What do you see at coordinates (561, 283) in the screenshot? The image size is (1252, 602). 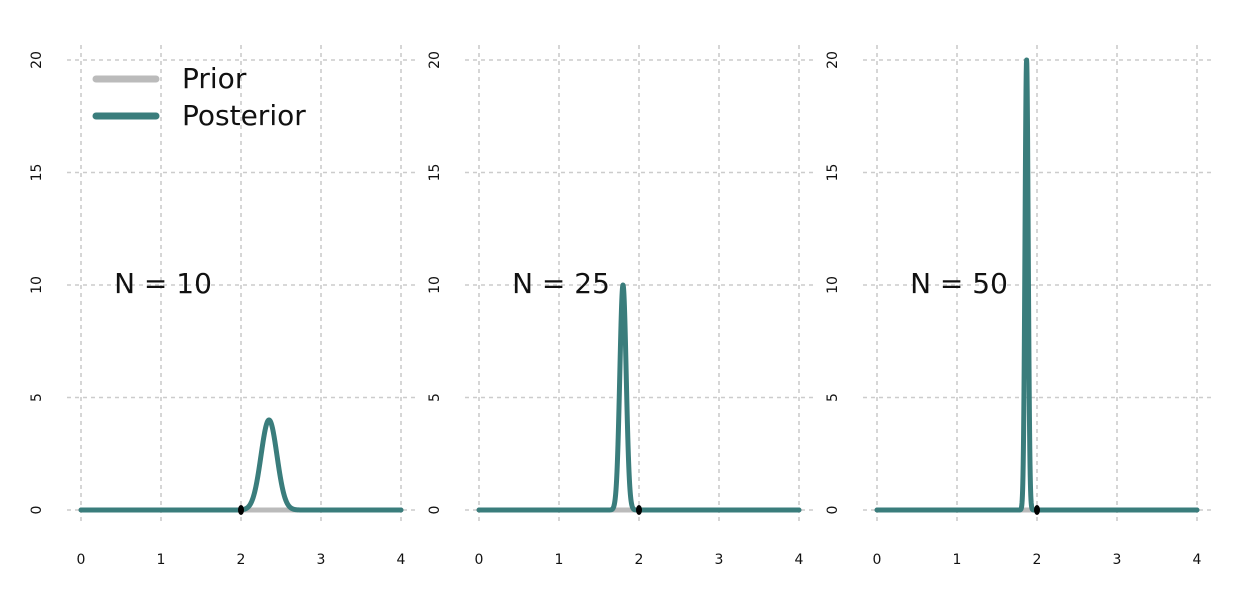 I see `panel-annotation: N = 25` at bounding box center [561, 283].